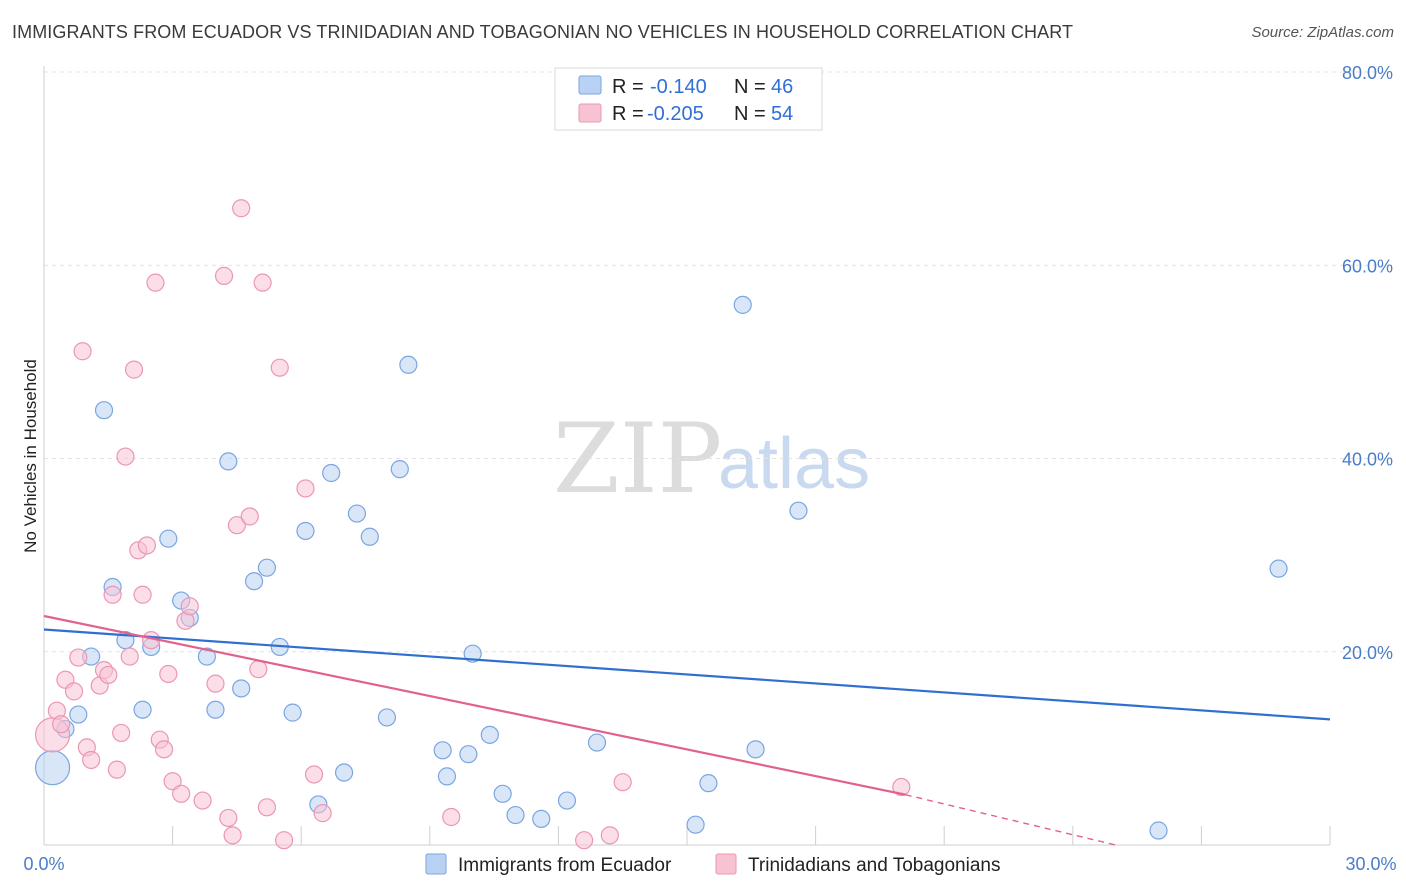  What do you see at coordinates (750, 114) in the screenshot?
I see `legend-n-label-1: N =` at bounding box center [750, 114].